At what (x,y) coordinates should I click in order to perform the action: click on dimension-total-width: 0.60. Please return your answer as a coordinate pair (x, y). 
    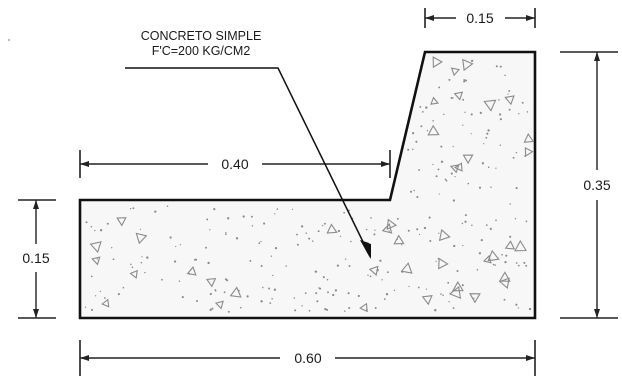
    Looking at the image, I should click on (307, 358).